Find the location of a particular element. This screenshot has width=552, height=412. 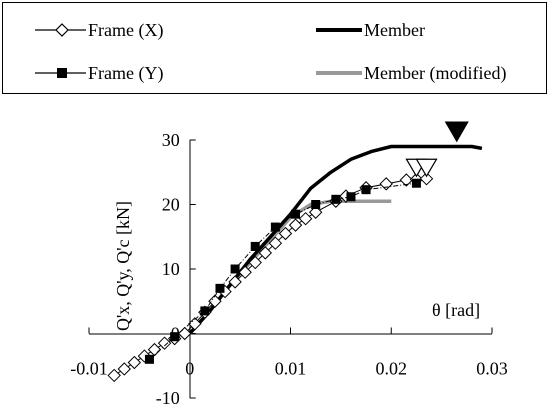

legend-item-member: Member is located at coordinates (370, 30).